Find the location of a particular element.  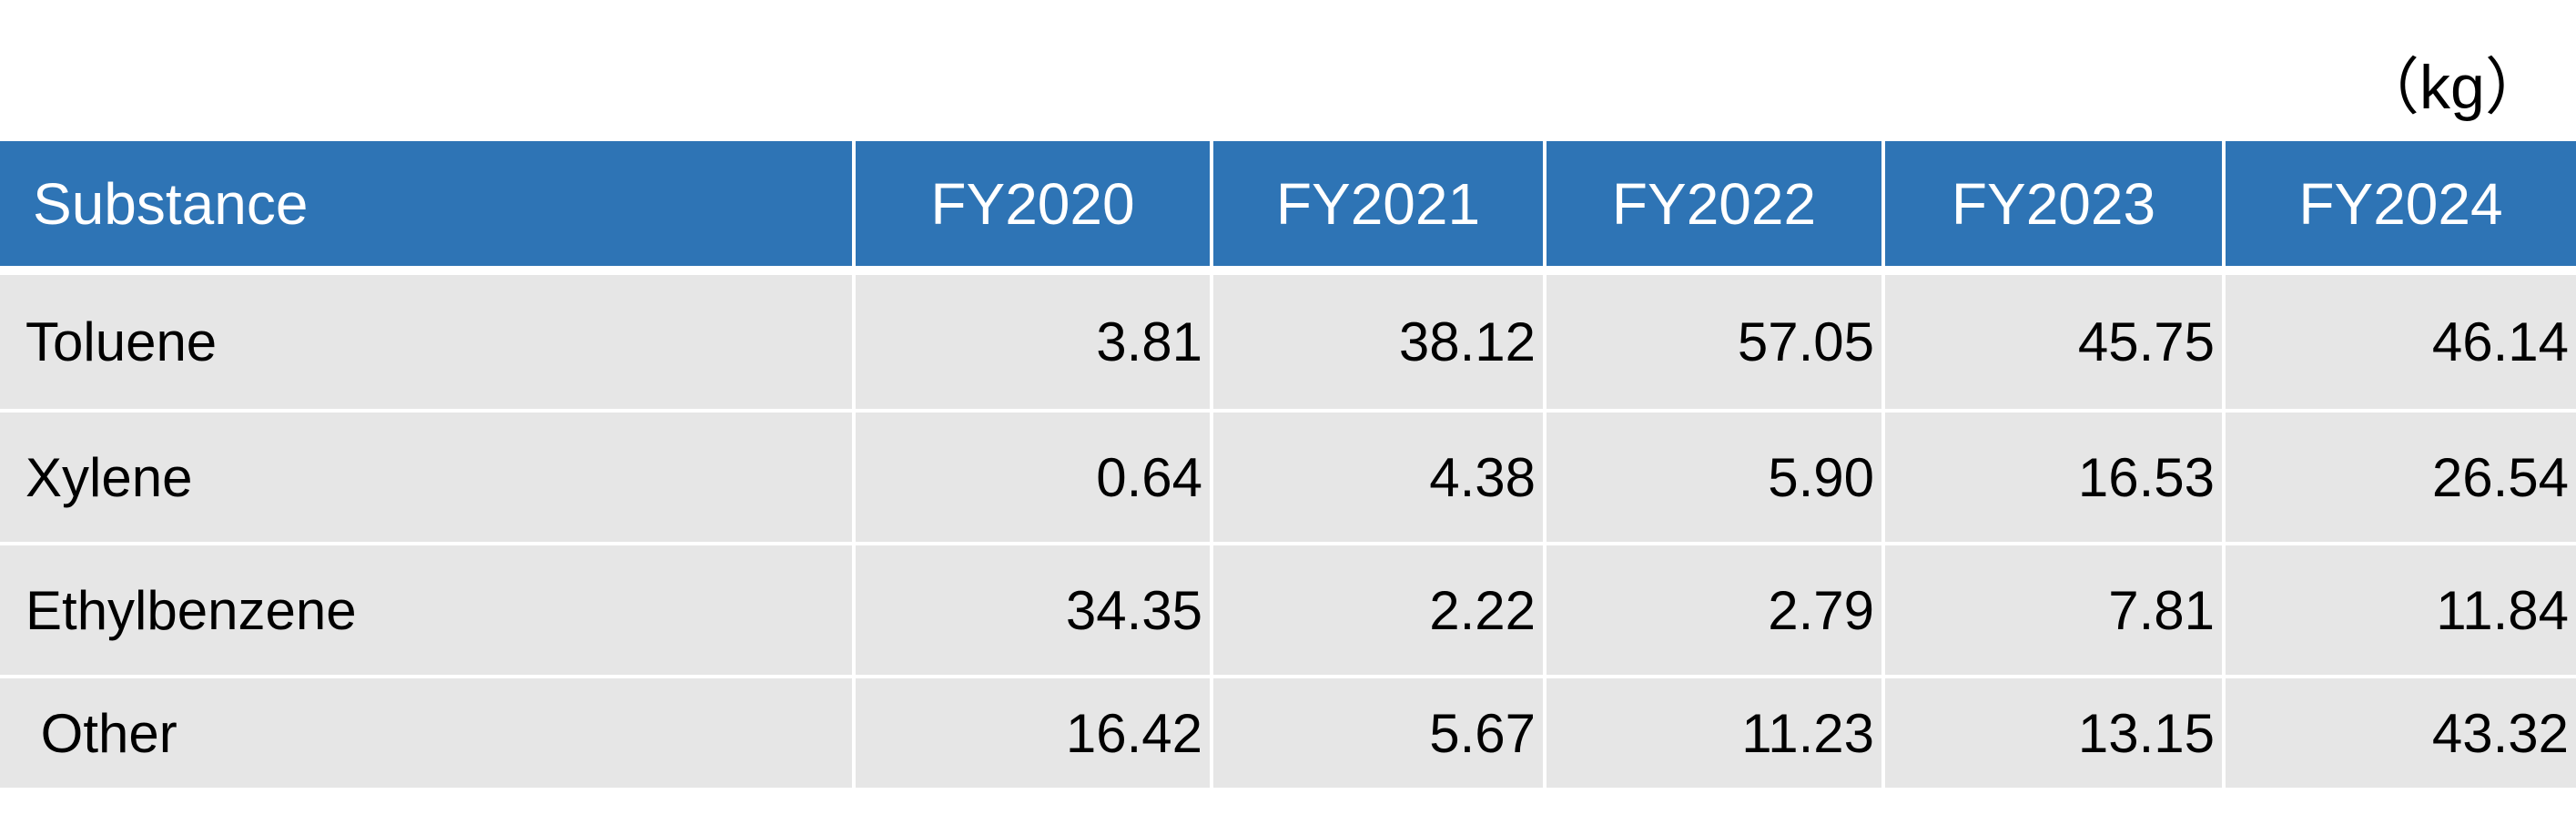

header-substance: Substance is located at coordinates (428, 205).